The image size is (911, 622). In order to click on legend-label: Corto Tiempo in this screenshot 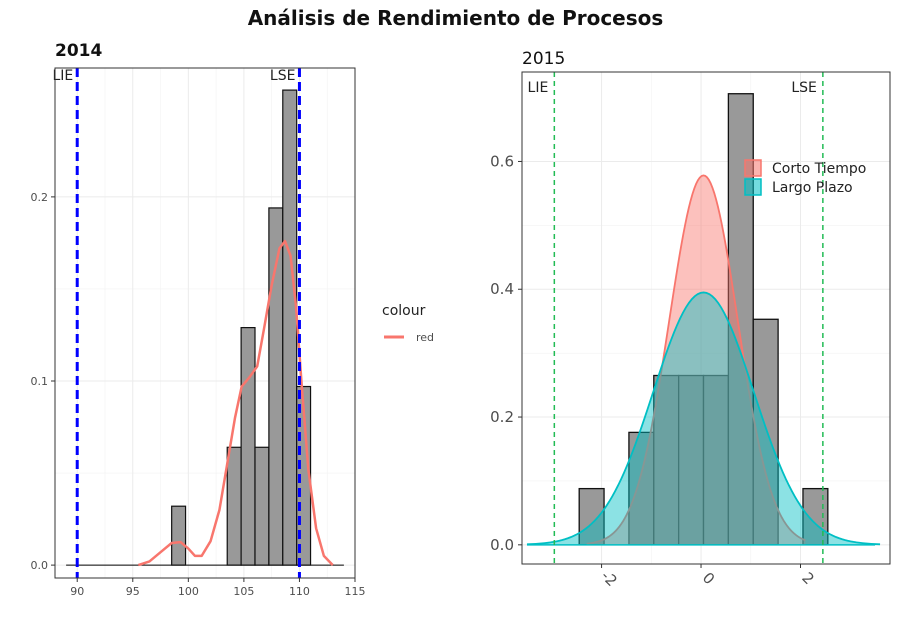, I will do `click(819, 169)`.